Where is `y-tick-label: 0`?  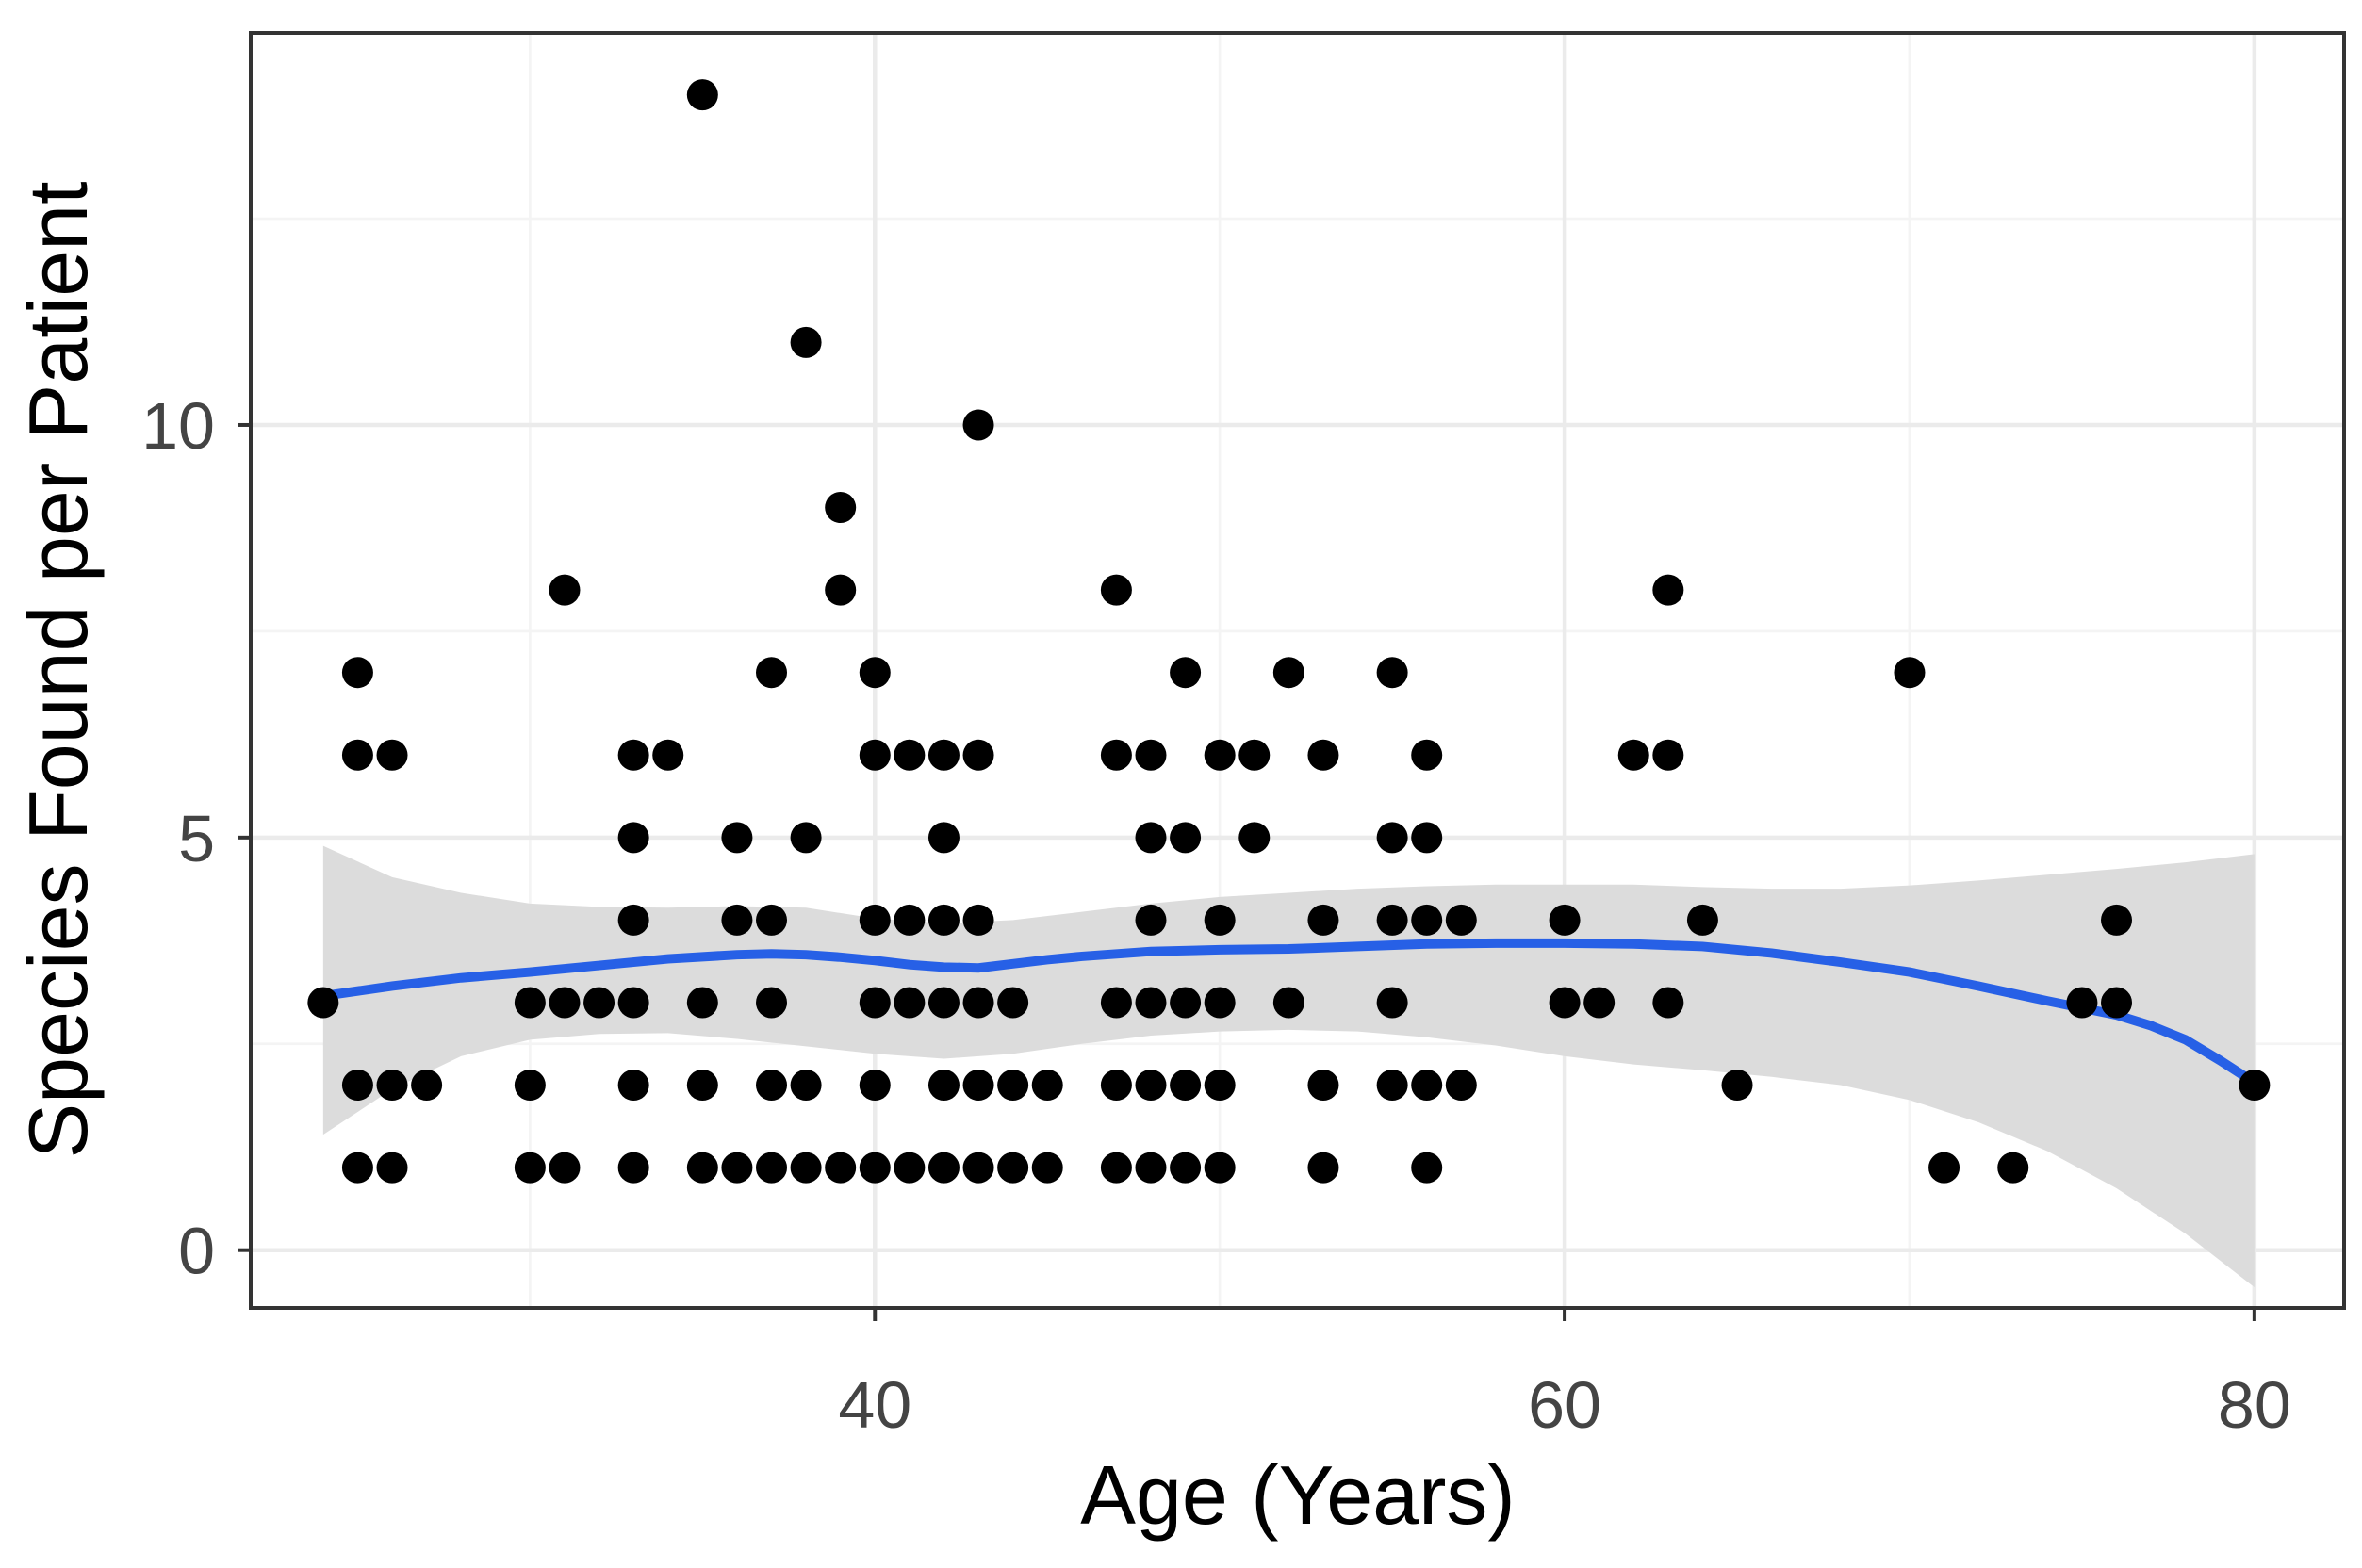
y-tick-label: 0 is located at coordinates (197, 1251).